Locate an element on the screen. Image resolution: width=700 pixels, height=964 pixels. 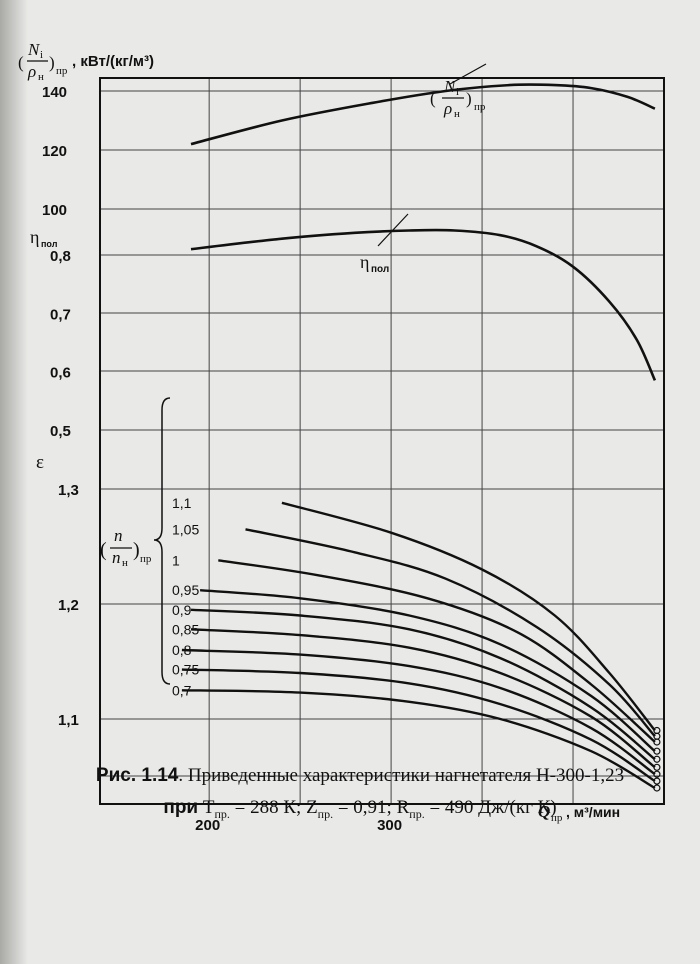
speed-ratio-value: 1,1 is located at coordinates (182, 503).